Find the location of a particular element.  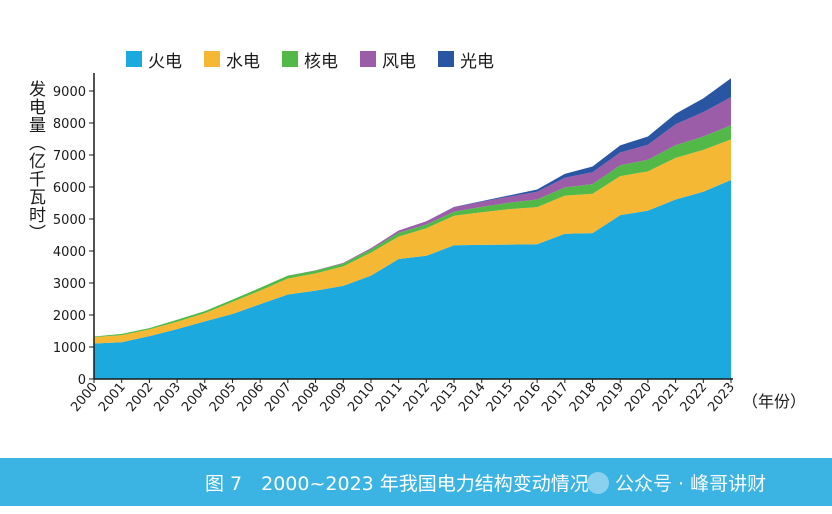

x-tick-label: 2022 is located at coordinates (694, 397).